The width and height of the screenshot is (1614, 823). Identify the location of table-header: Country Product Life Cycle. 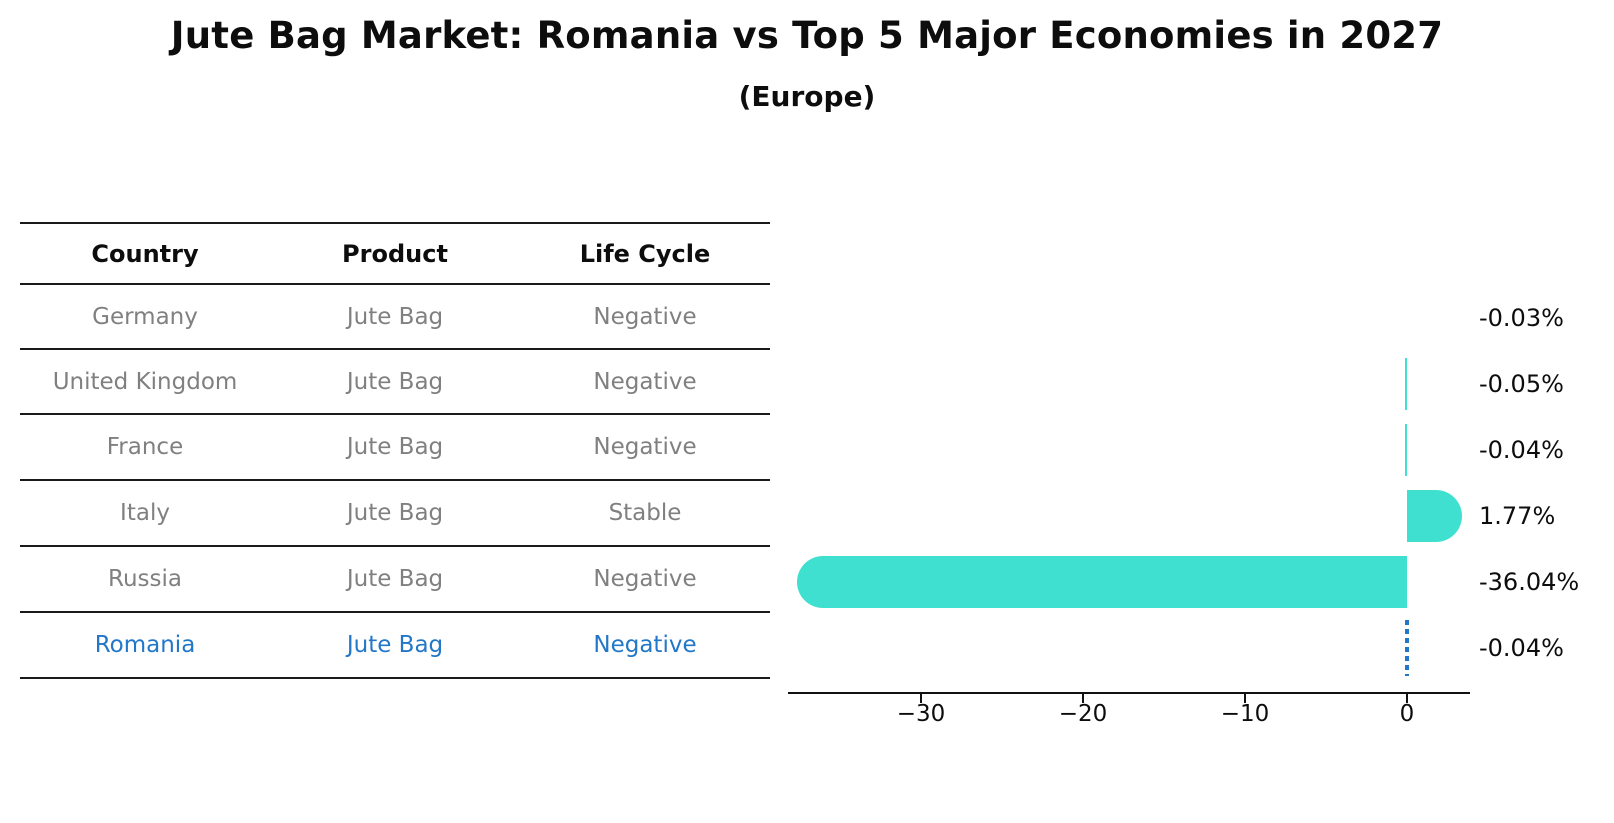
(395, 253).